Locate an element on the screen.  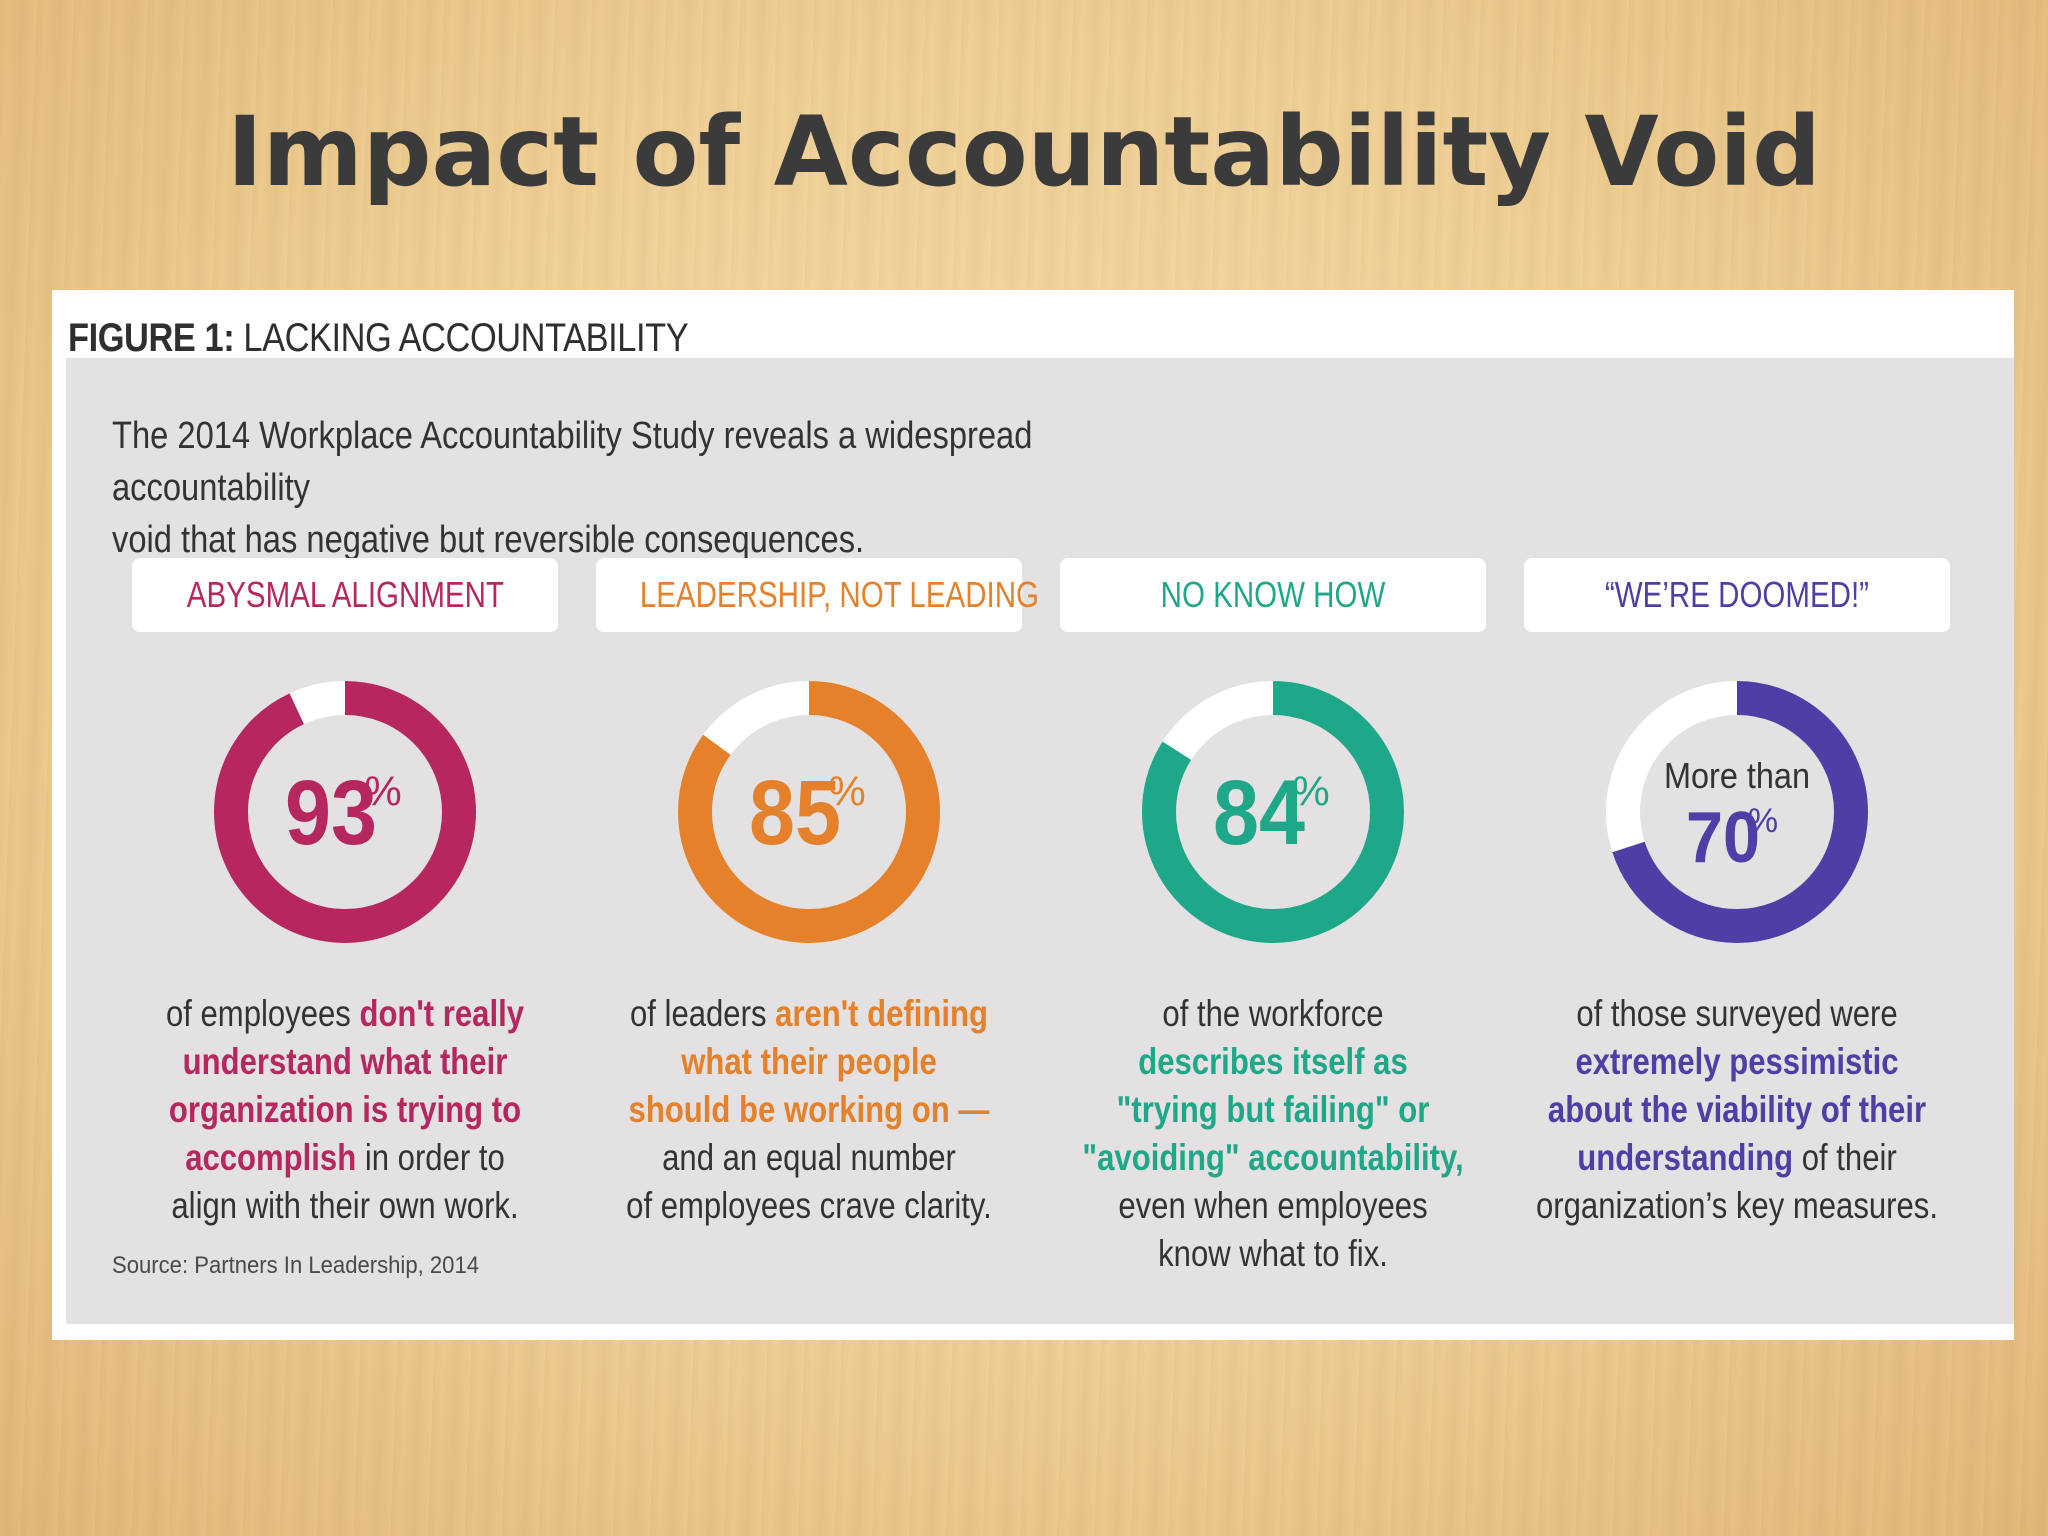
figure-heading-number: FIGURE 1: is located at coordinates (151, 338).